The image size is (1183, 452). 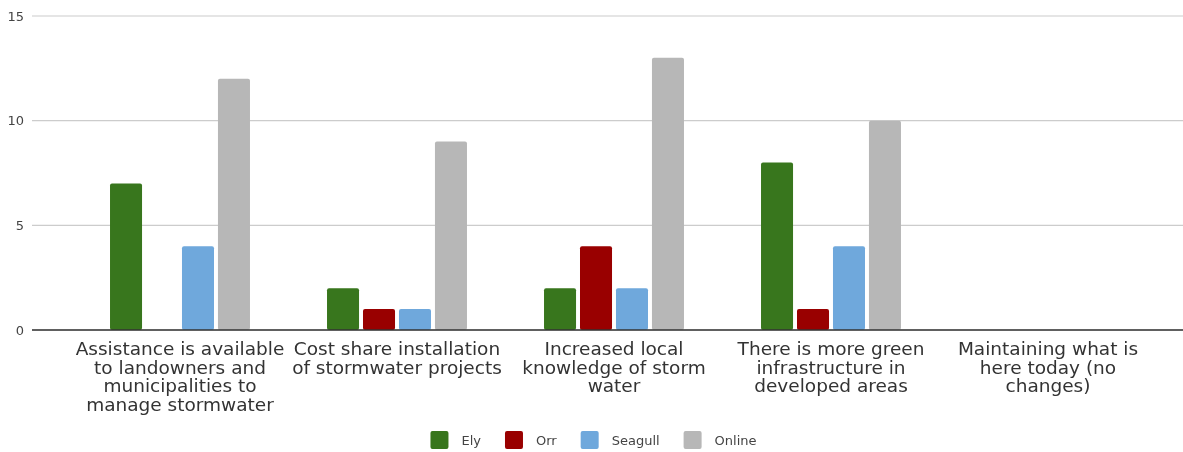 I want to click on legend-label: Ely, so click(x=471, y=440).